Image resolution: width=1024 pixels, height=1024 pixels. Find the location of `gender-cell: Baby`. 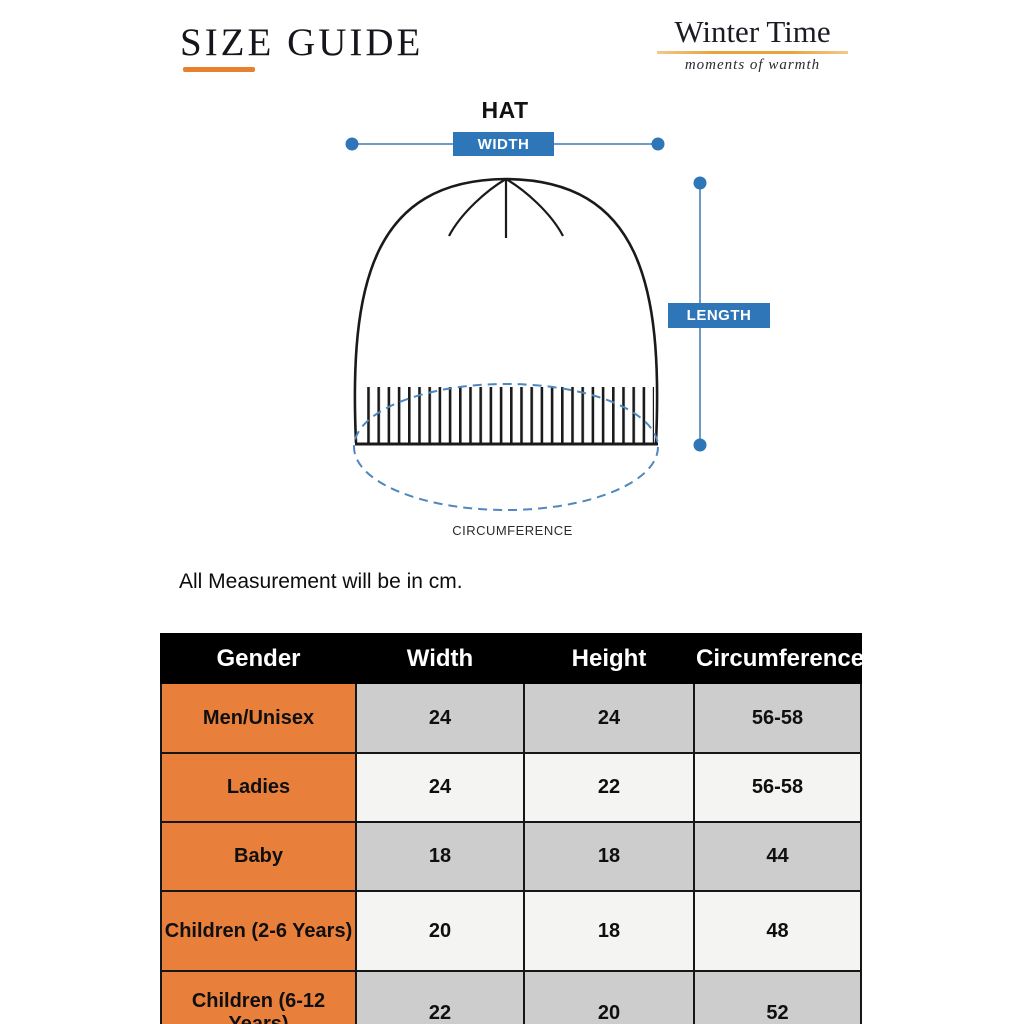

gender-cell: Baby is located at coordinates (258, 856).